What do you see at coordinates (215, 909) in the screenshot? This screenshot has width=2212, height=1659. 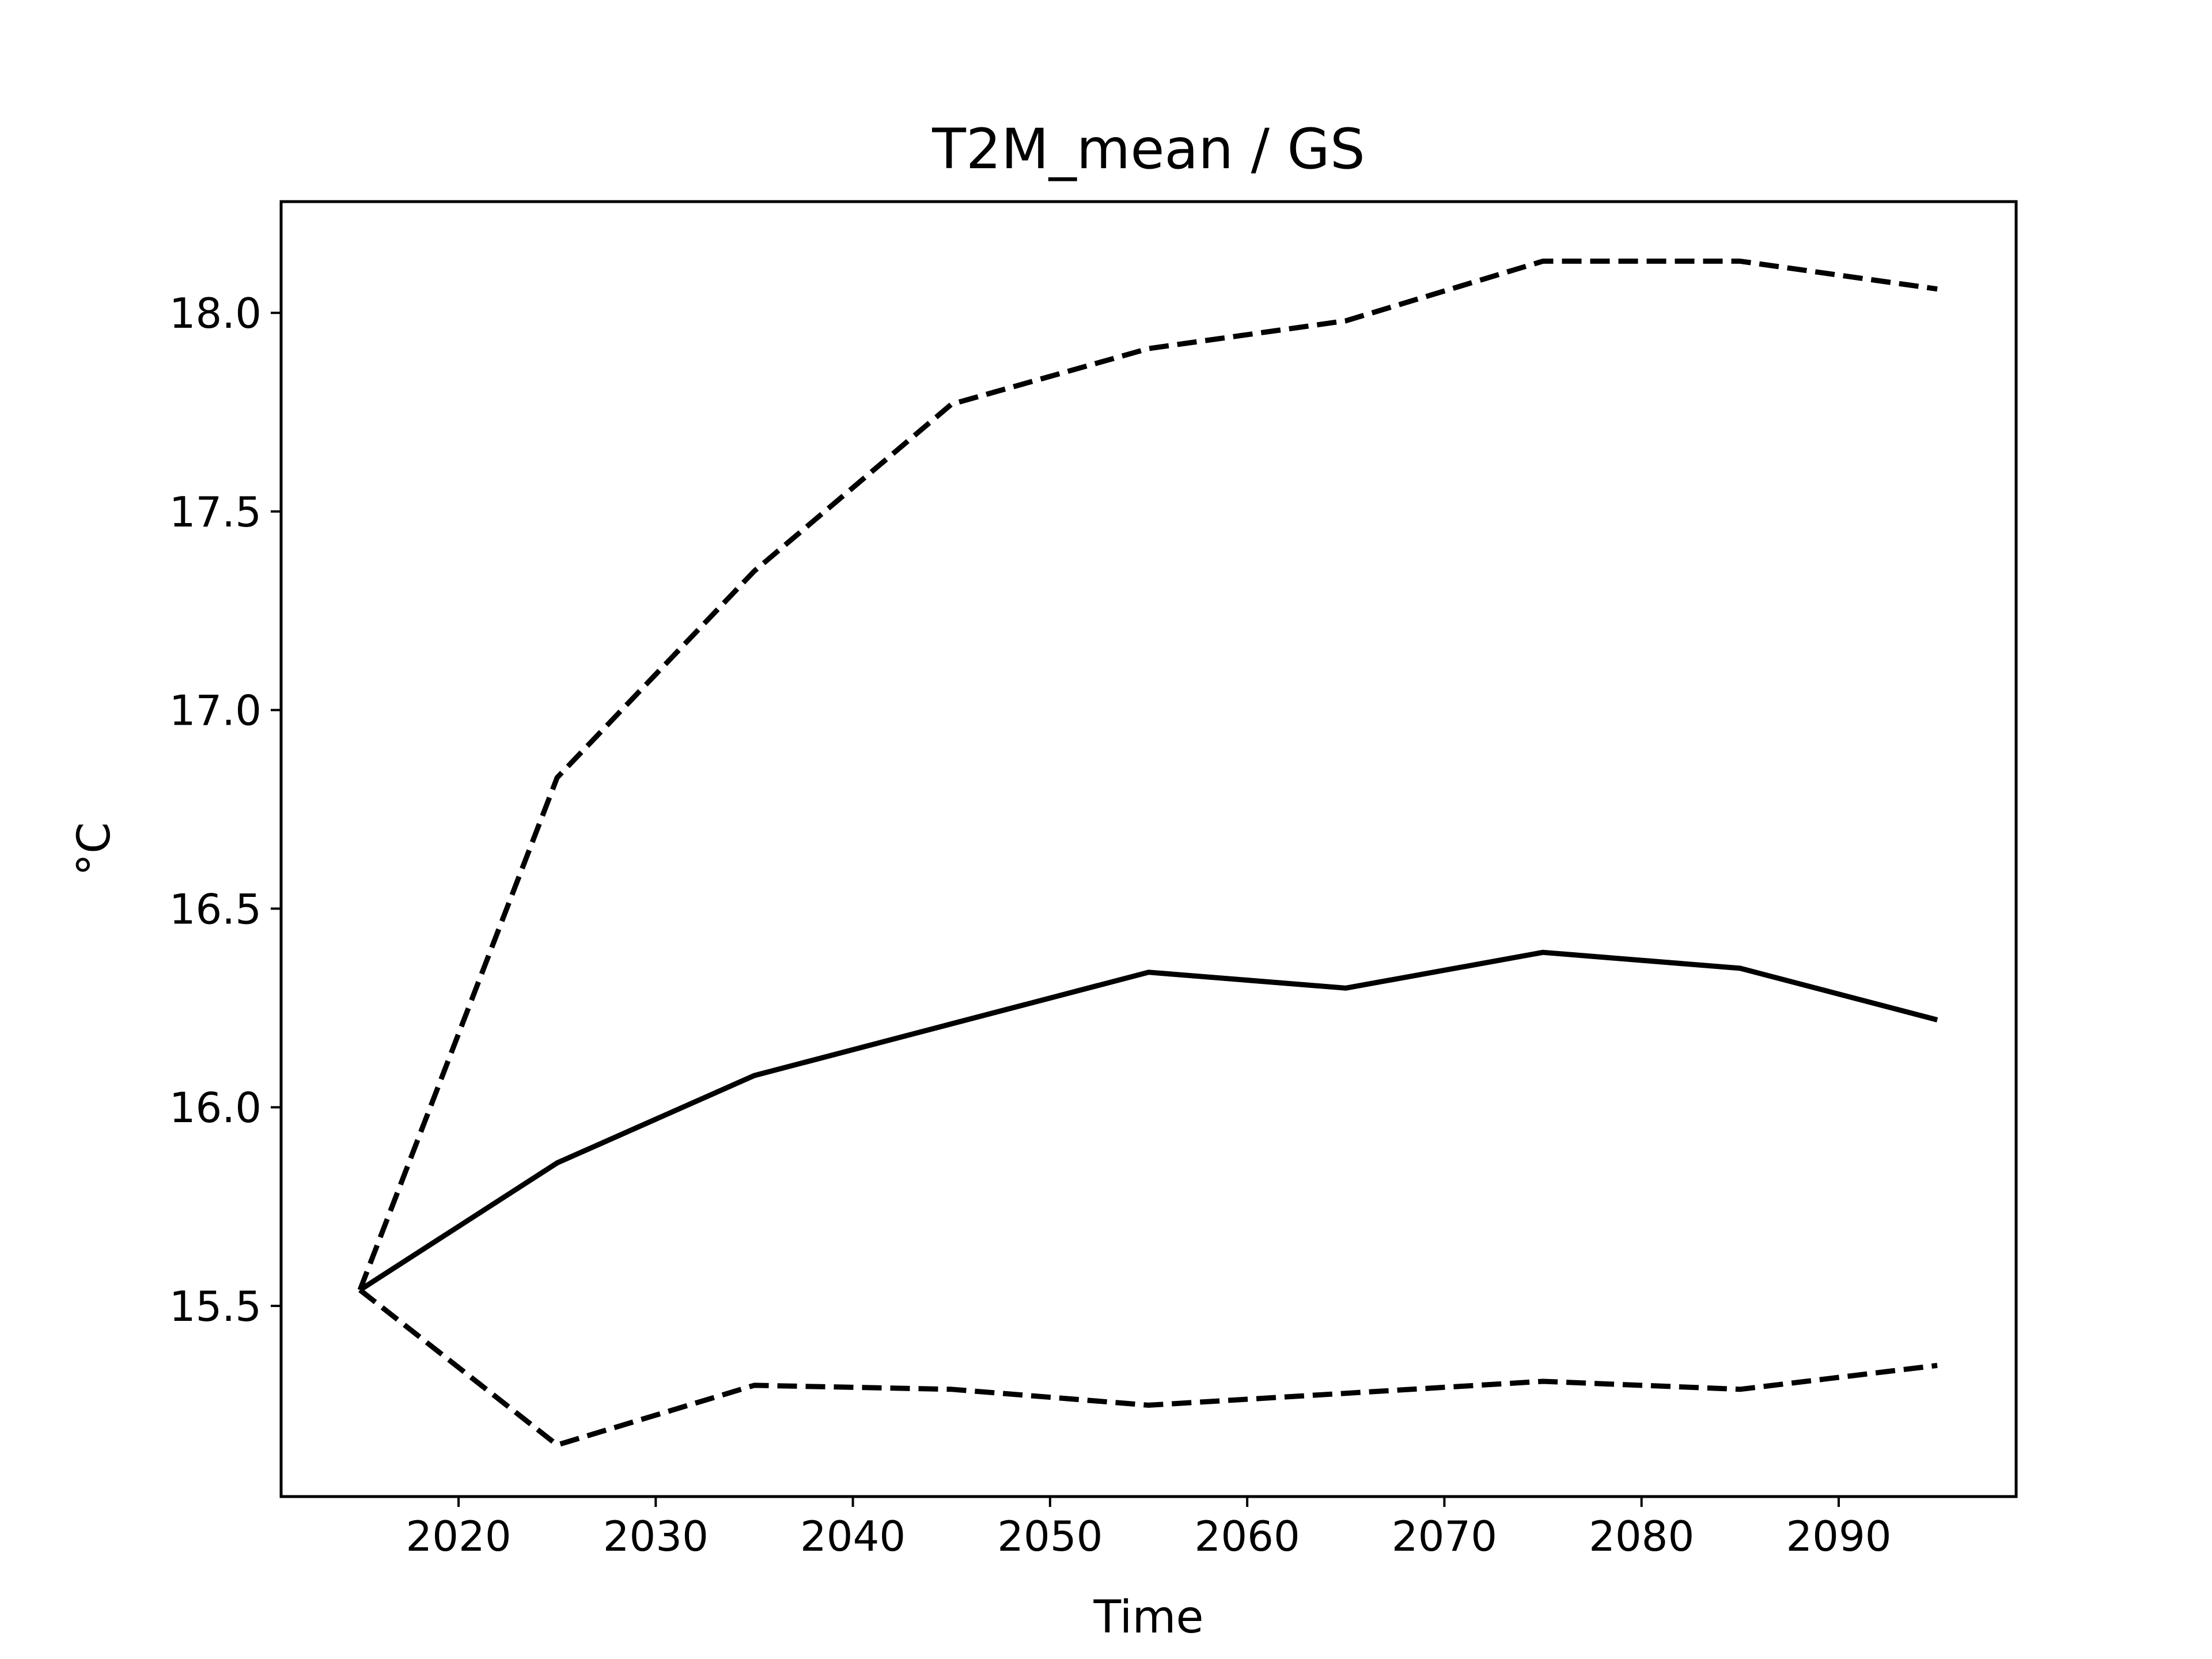 I see `y-tick-label: 16.5` at bounding box center [215, 909].